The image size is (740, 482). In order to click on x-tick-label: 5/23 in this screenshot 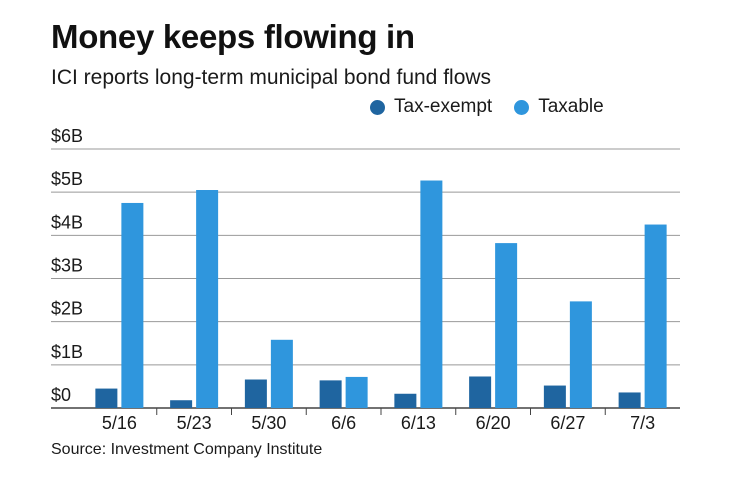, I will do `click(194, 423)`.